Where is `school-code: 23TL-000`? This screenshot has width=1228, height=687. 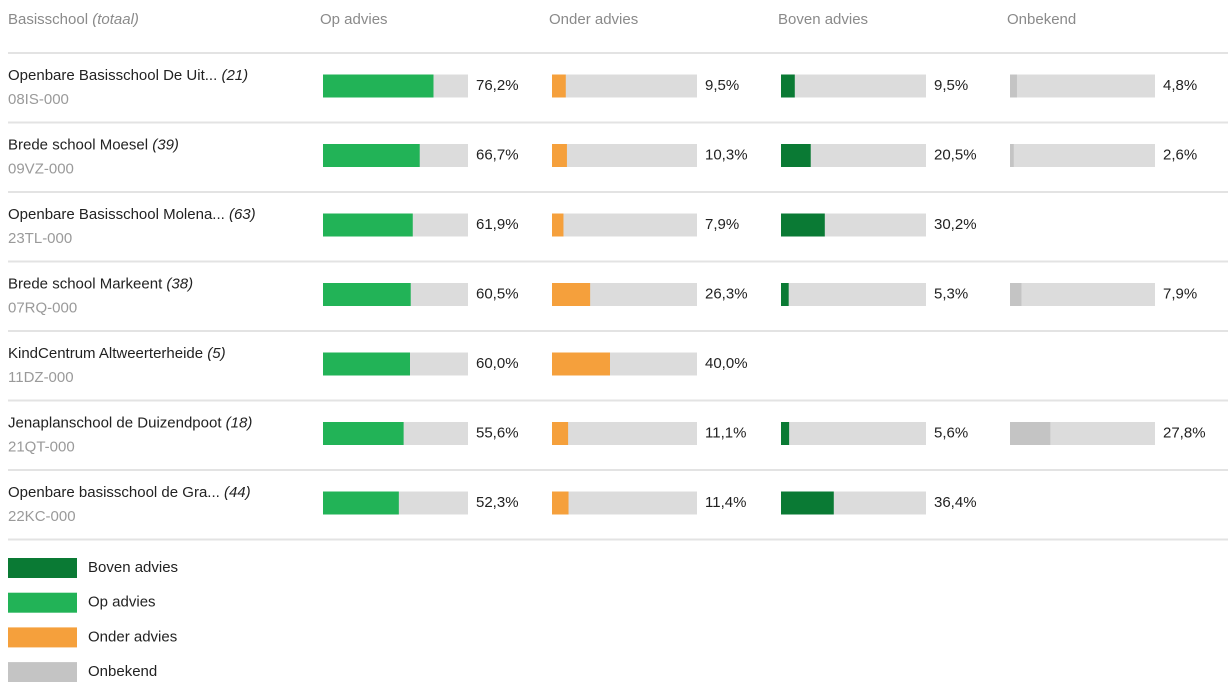 school-code: 23TL-000 is located at coordinates (40, 238).